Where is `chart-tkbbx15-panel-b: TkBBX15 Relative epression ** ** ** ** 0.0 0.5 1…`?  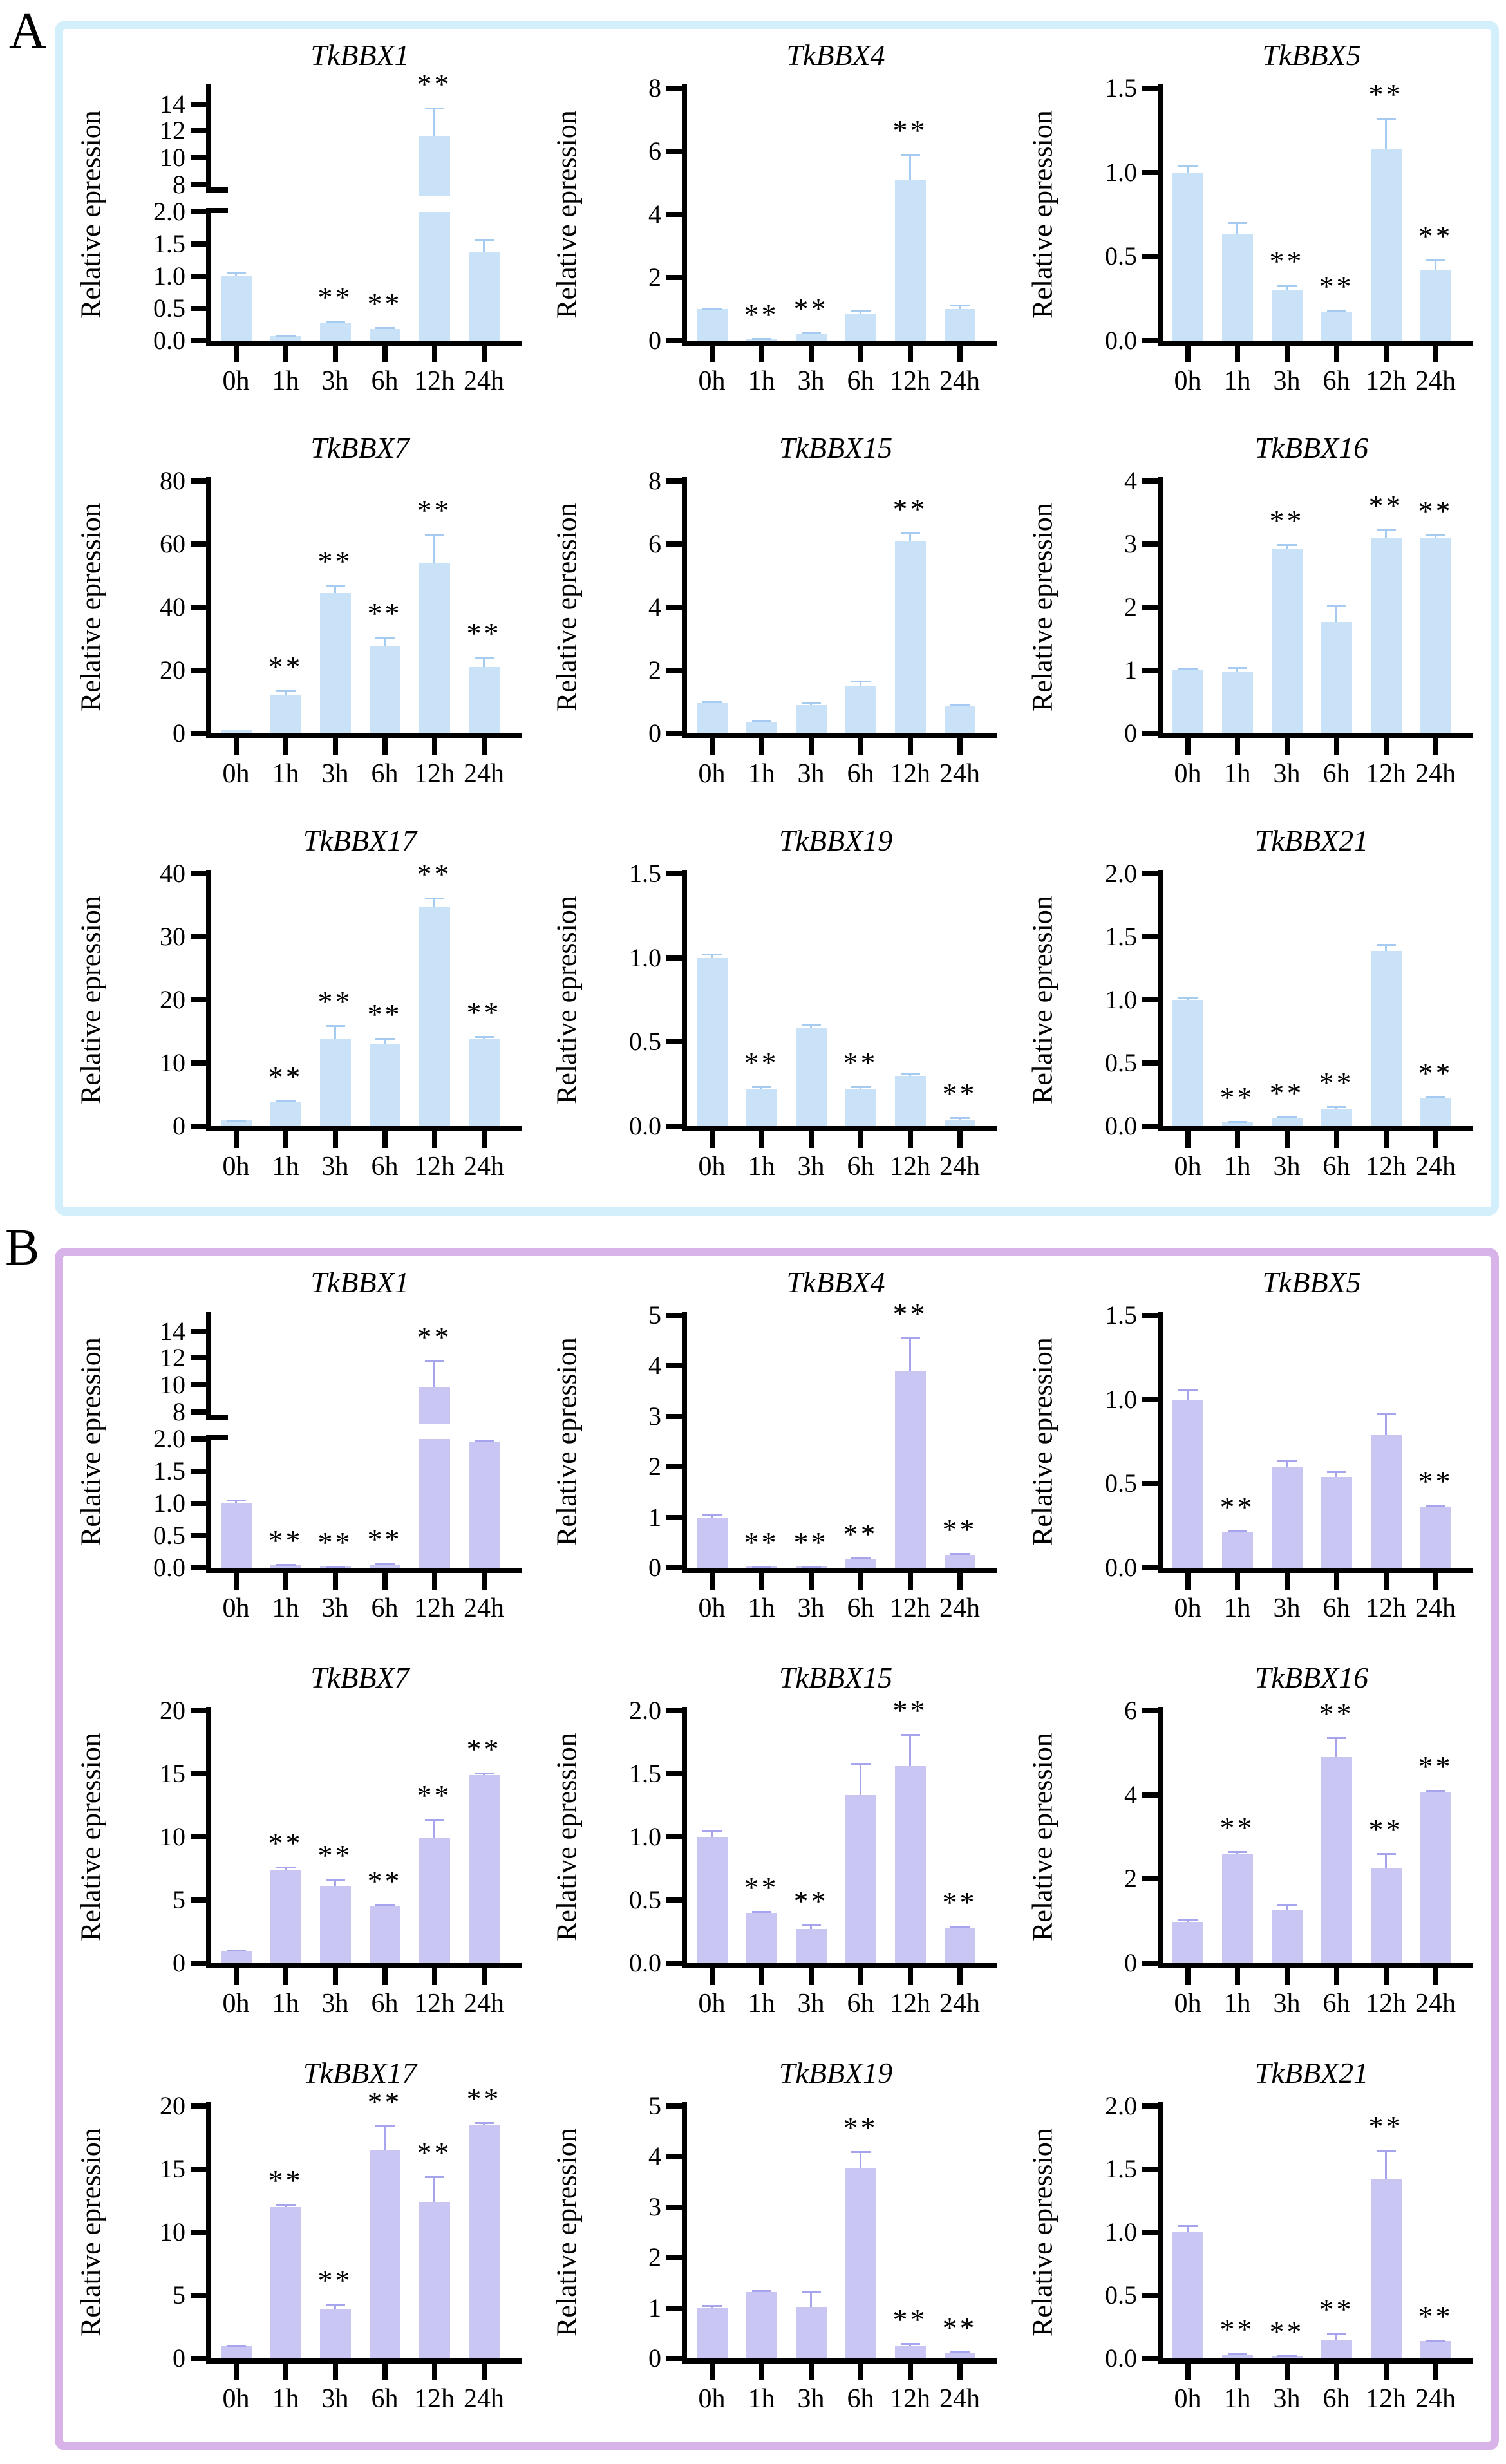 chart-tkbbx15-panel-b: TkBBX15 Relative epression ** ** ** ** 0.0 0.5 1… is located at coordinates (777, 1849).